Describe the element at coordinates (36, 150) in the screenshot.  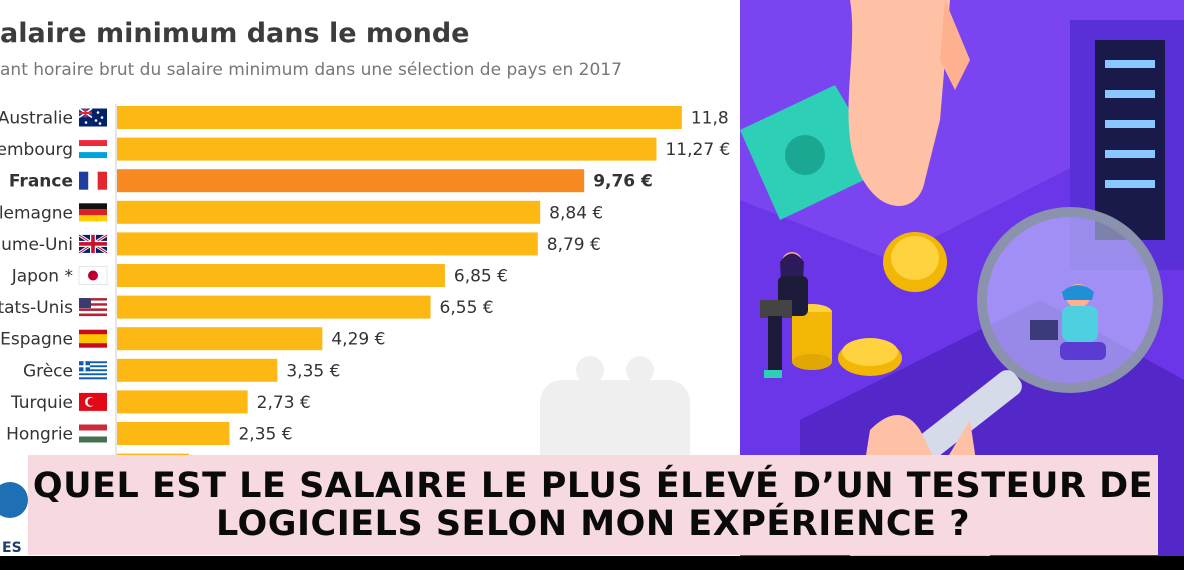
I see `category-label: embourg` at that location.